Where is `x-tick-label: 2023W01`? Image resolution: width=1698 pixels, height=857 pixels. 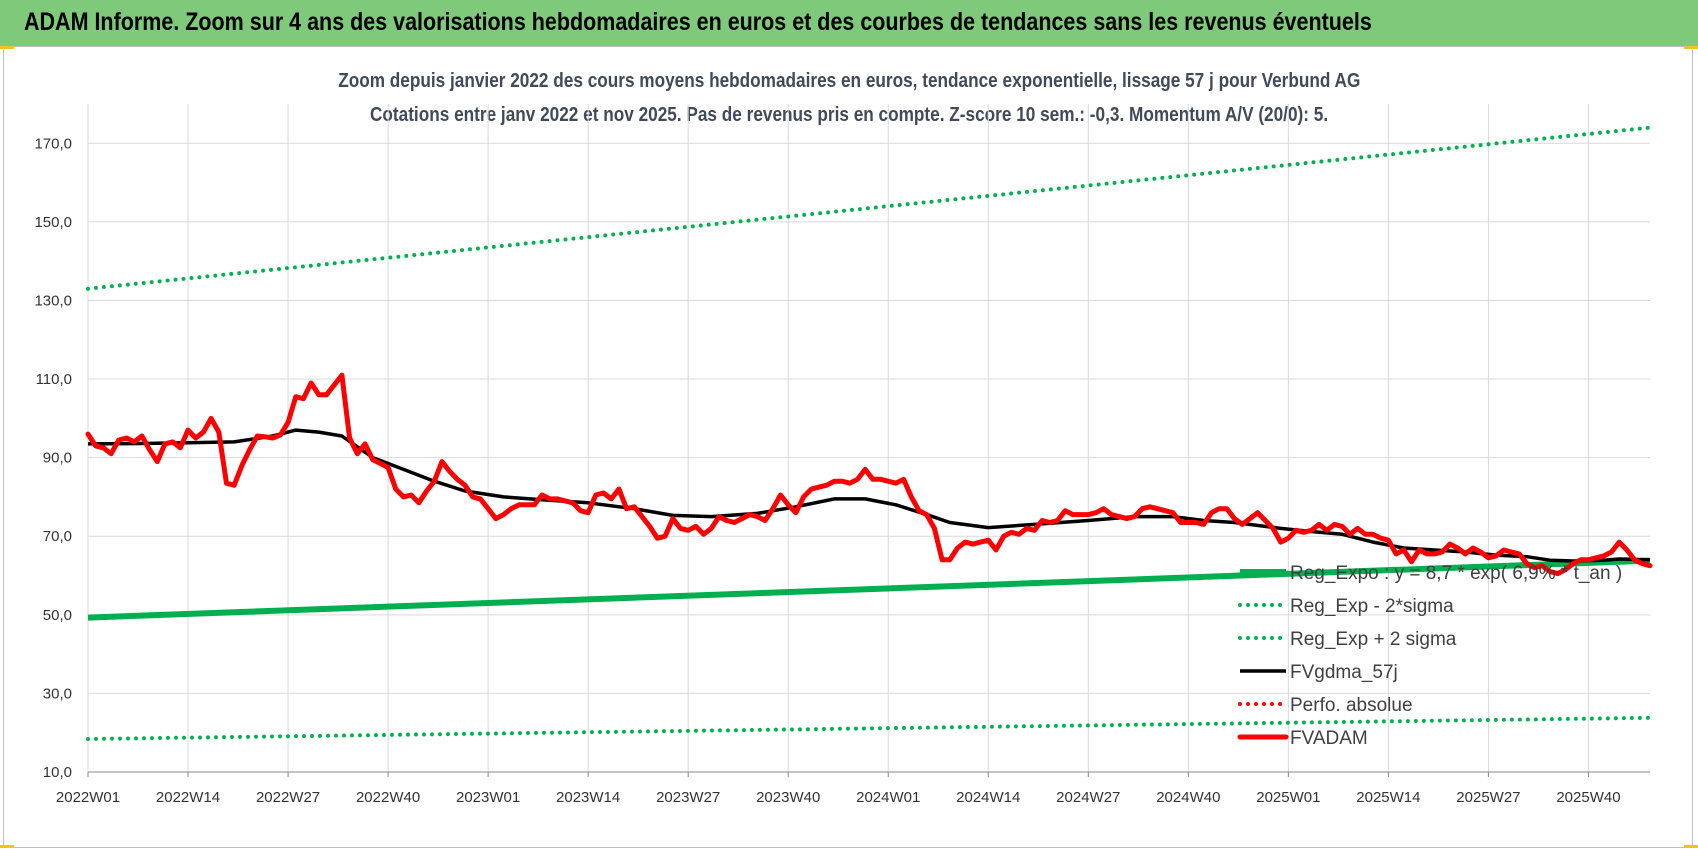 x-tick-label: 2023W01 is located at coordinates (488, 797).